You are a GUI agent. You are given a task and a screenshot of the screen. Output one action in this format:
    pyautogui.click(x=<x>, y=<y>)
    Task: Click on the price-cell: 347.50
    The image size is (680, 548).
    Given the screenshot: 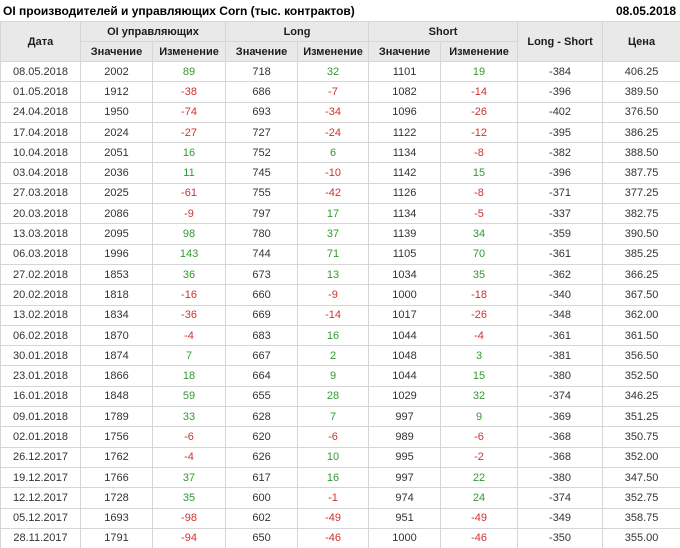 What is the action you would take?
    pyautogui.click(x=641, y=477)
    